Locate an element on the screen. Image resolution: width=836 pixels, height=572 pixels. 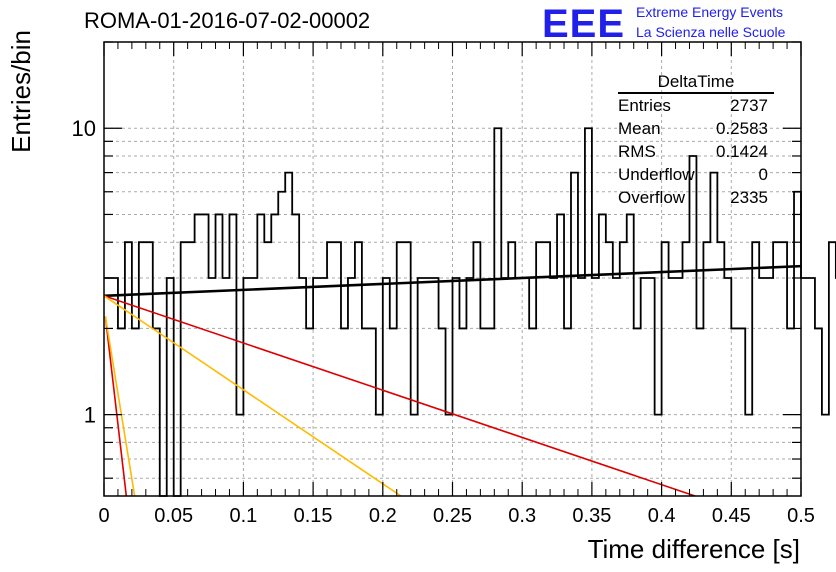
x-tick-label: 0.2 is located at coordinates (383, 516).